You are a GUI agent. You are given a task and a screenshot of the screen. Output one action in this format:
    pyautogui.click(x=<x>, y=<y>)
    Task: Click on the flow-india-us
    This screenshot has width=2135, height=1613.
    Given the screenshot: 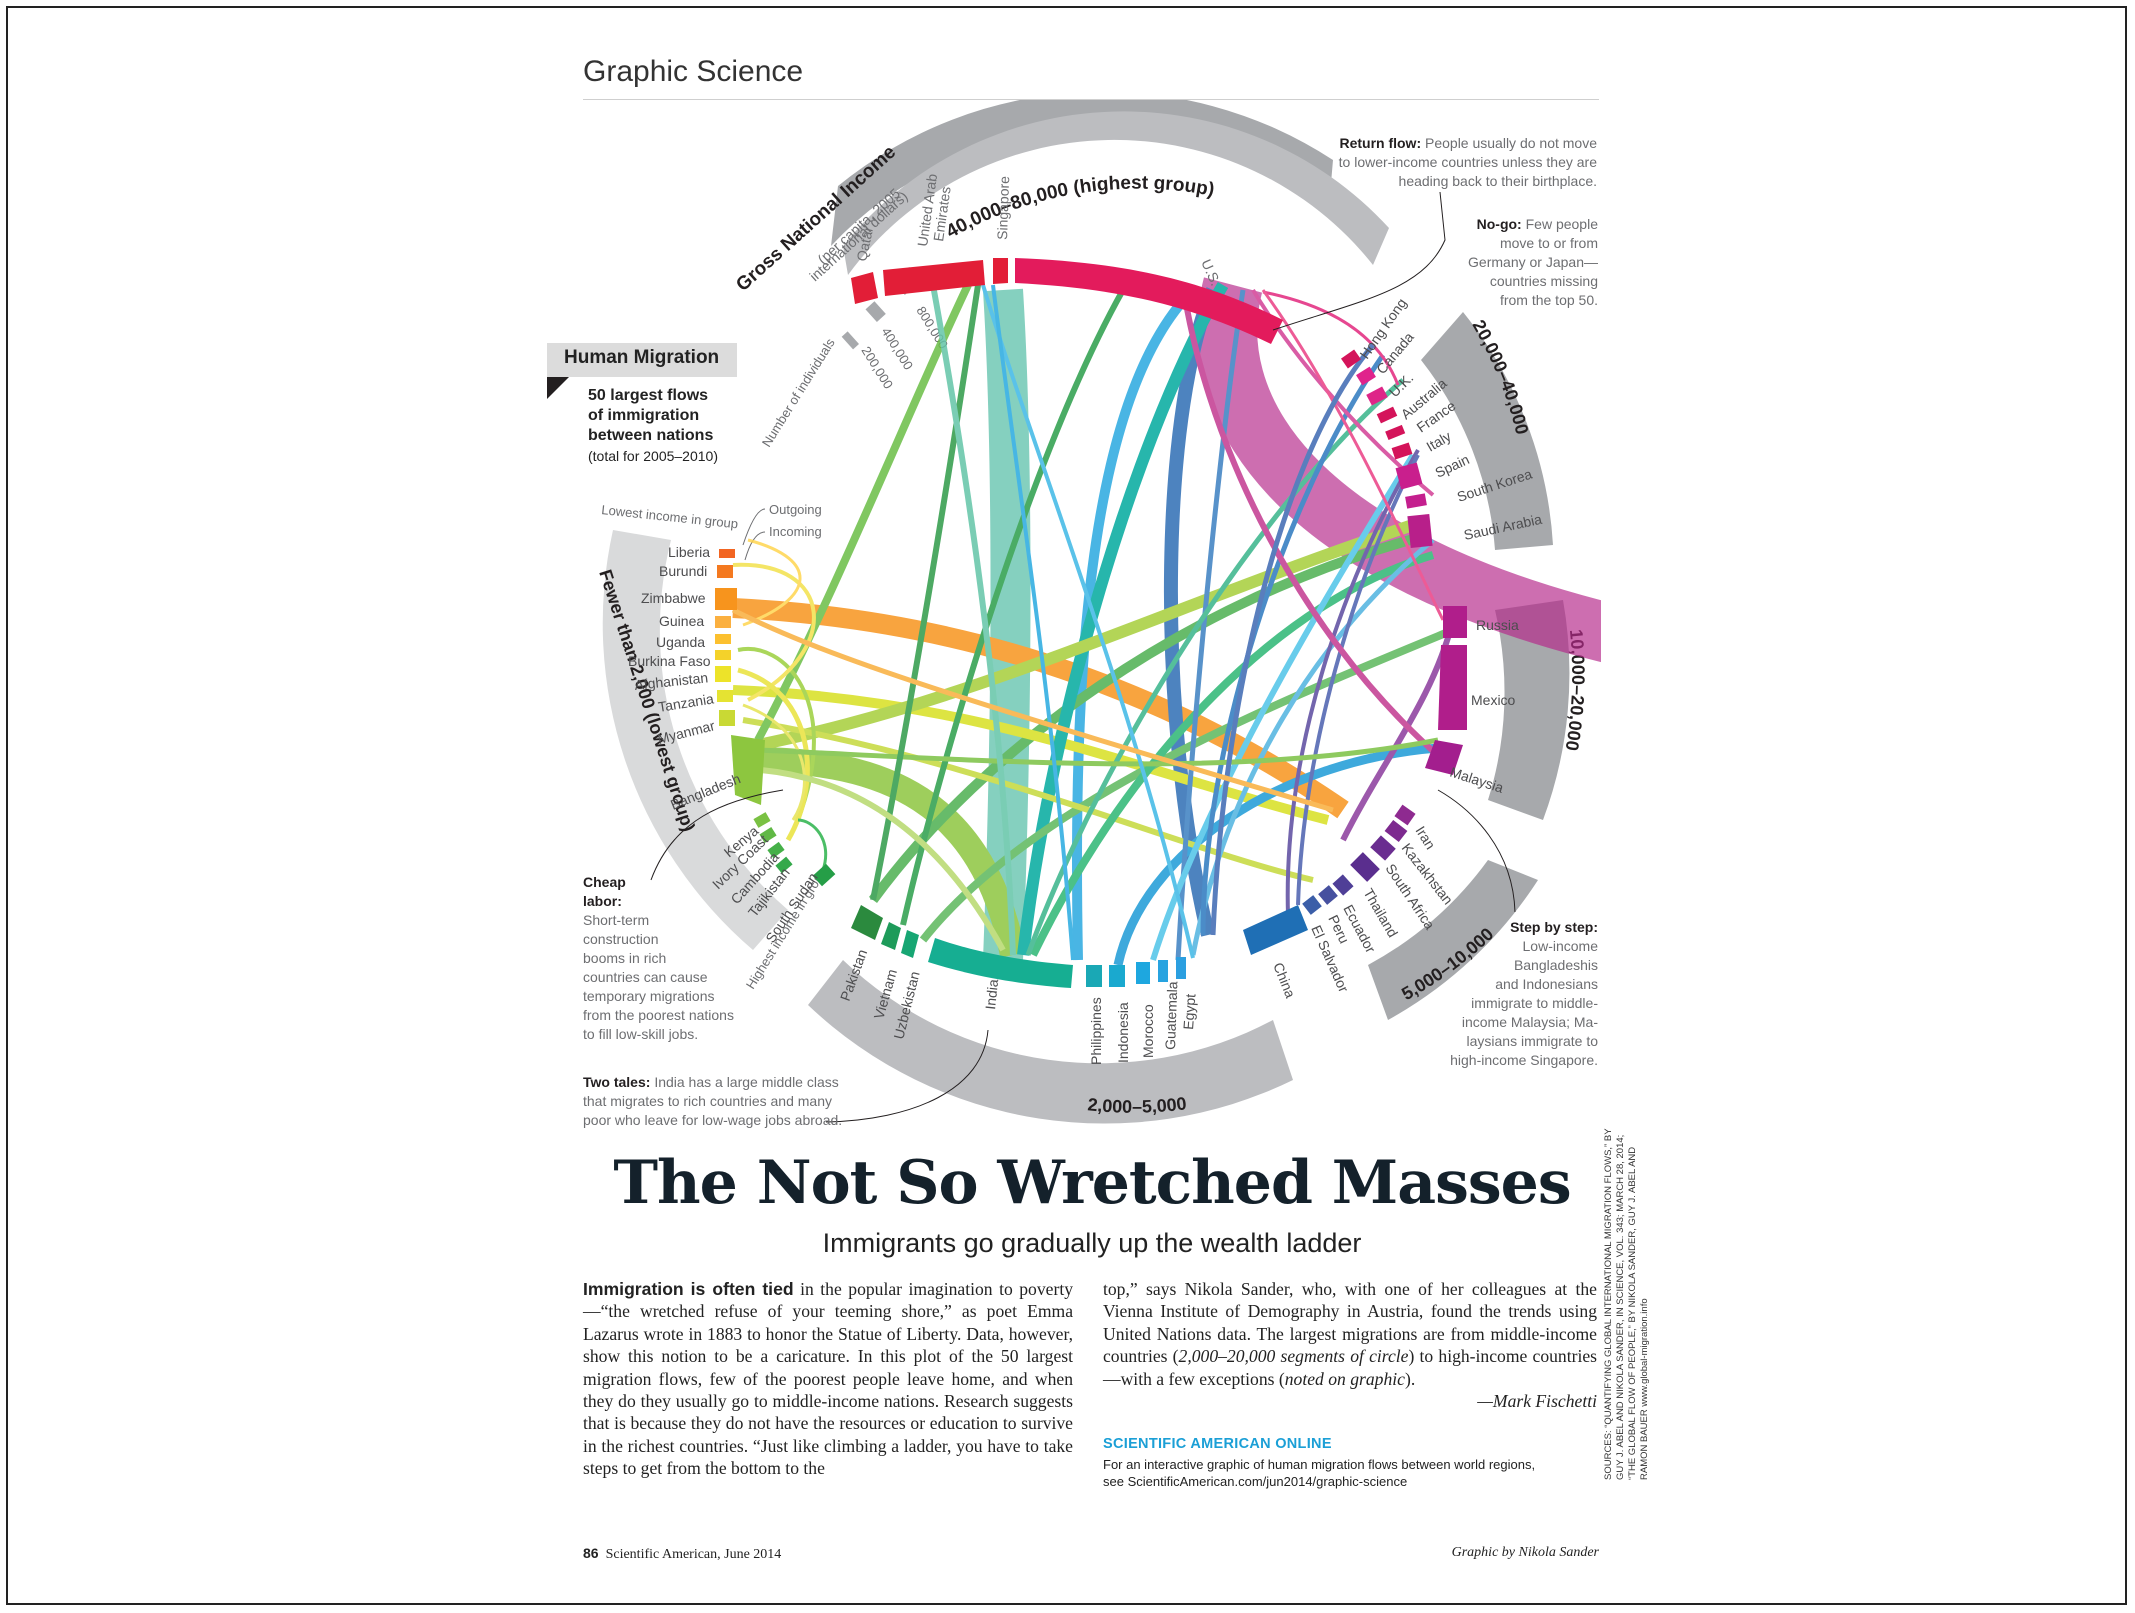 What is the action you would take?
    pyautogui.click(x=1123, y=618)
    